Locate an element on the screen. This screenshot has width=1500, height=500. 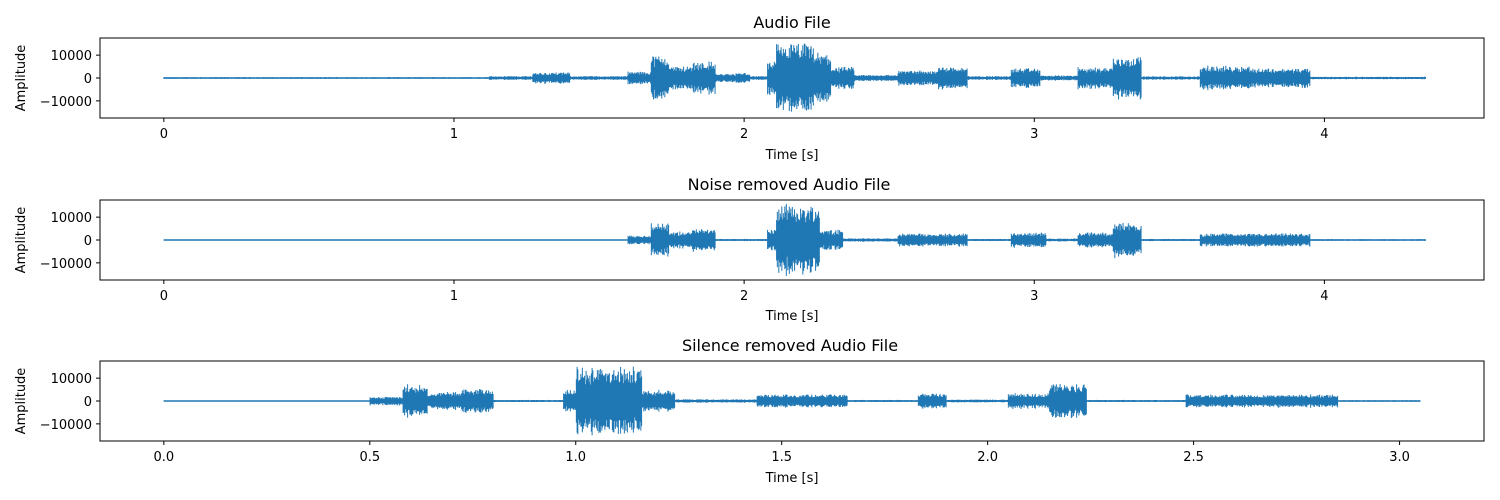
x-tick-label: 3.0 is located at coordinates (1399, 457).